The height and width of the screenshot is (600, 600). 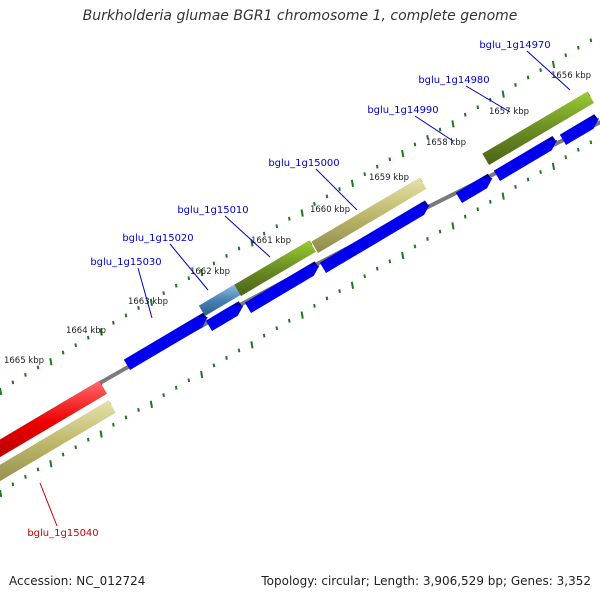 What do you see at coordinates (303, 163) in the screenshot?
I see `gene-label: bglu_1g15000` at bounding box center [303, 163].